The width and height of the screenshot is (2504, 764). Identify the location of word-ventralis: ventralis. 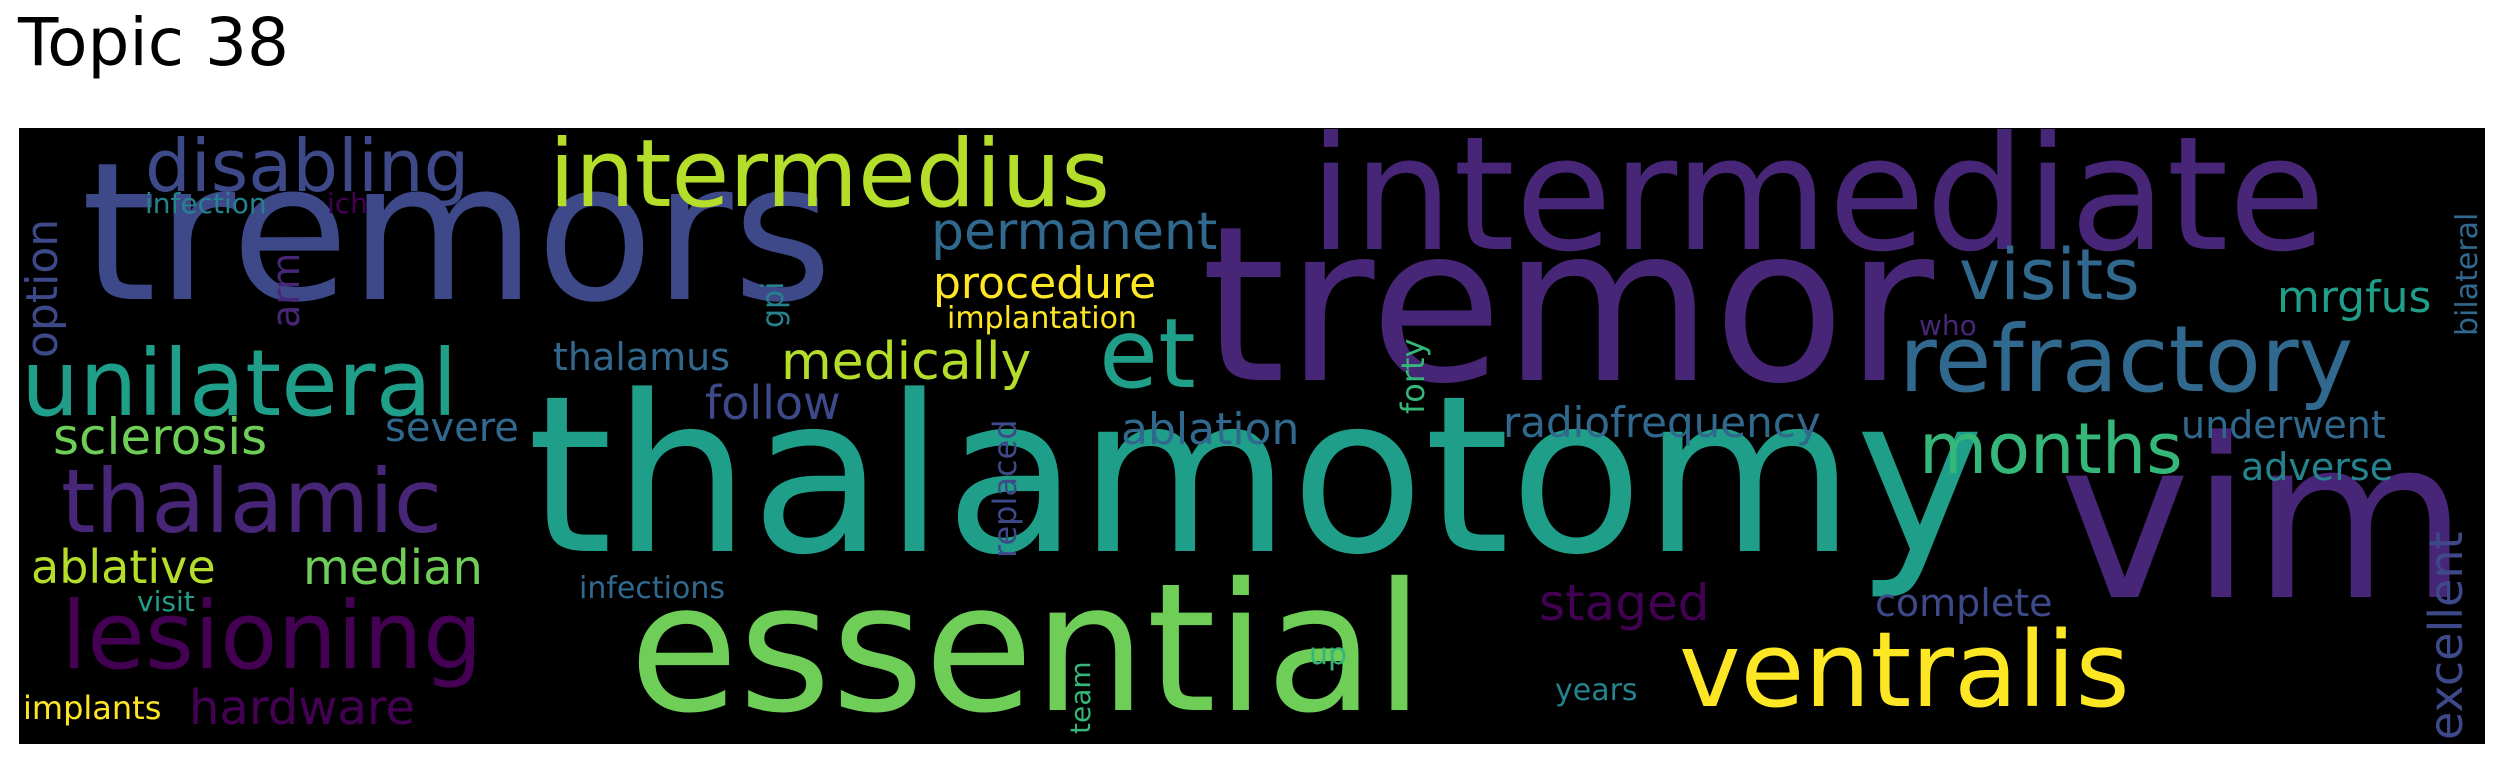
(1904, 670).